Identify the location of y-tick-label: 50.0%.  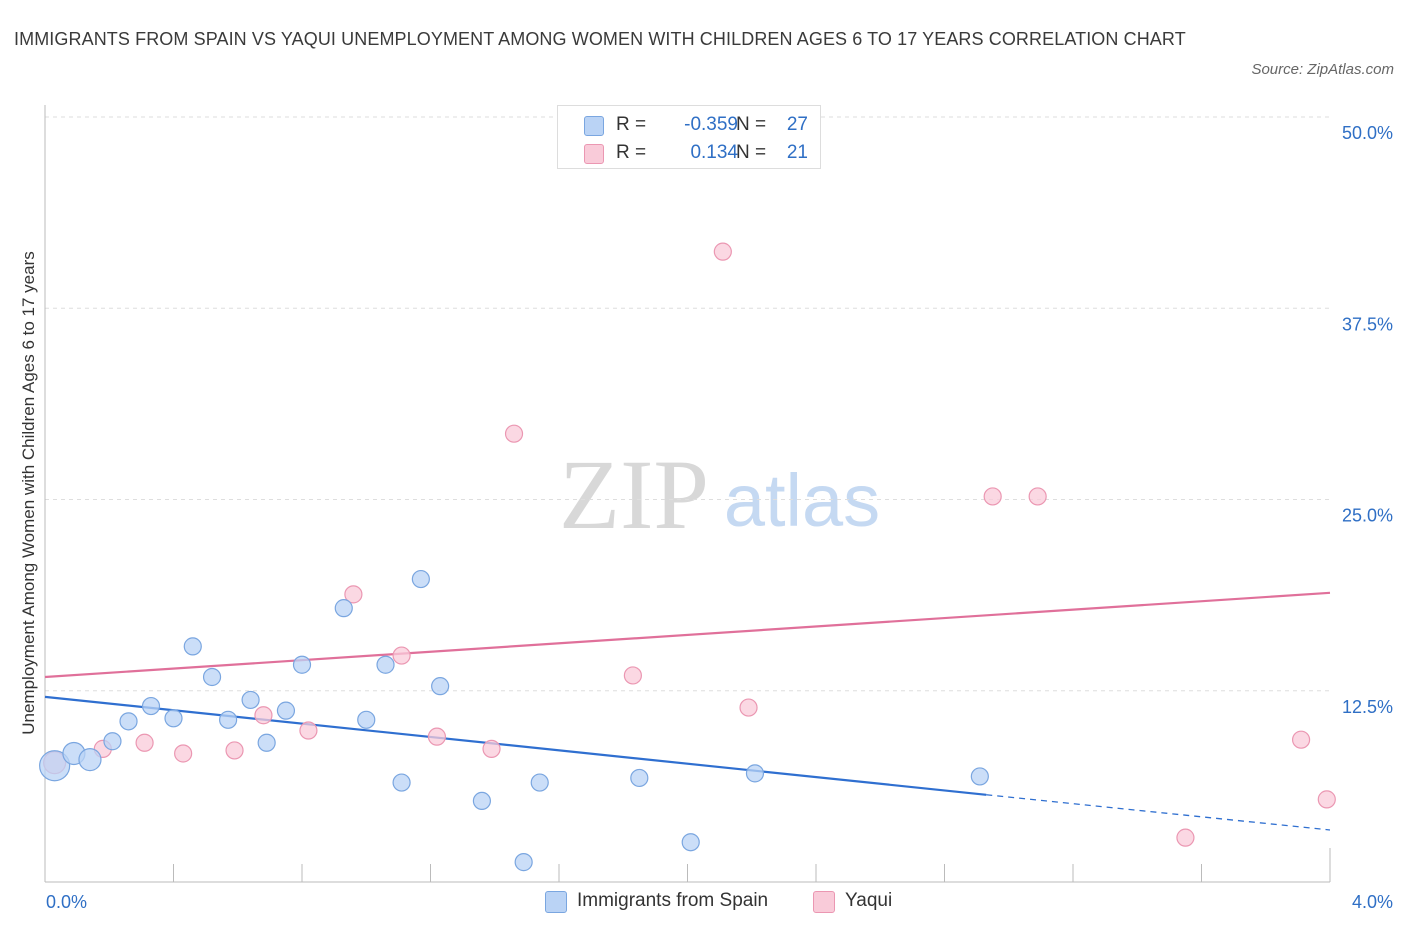
(1367, 133).